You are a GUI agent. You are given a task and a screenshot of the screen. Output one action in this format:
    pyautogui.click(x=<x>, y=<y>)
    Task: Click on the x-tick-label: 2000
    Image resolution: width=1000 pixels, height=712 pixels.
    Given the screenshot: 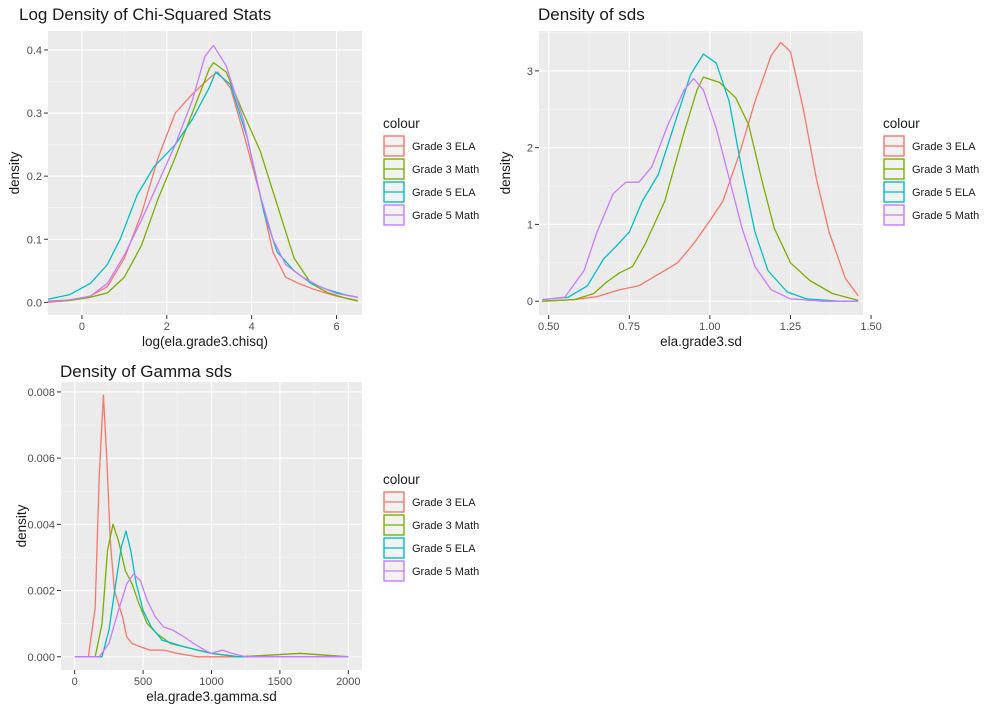 What is the action you would take?
    pyautogui.click(x=348, y=682)
    